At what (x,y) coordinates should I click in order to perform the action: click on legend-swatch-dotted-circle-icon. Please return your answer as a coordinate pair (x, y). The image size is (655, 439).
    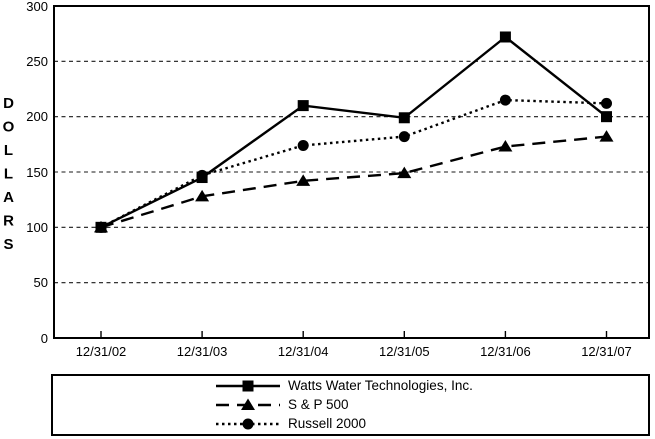
    Looking at the image, I should click on (248, 424).